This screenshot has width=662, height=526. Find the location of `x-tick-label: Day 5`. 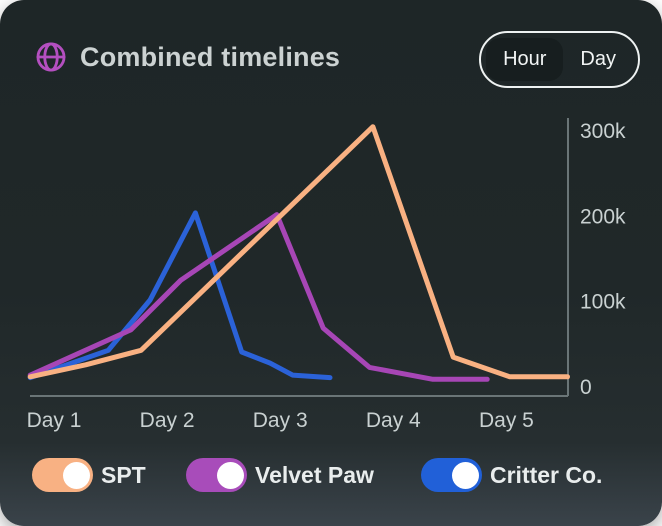

x-tick-label: Day 5 is located at coordinates (506, 420).